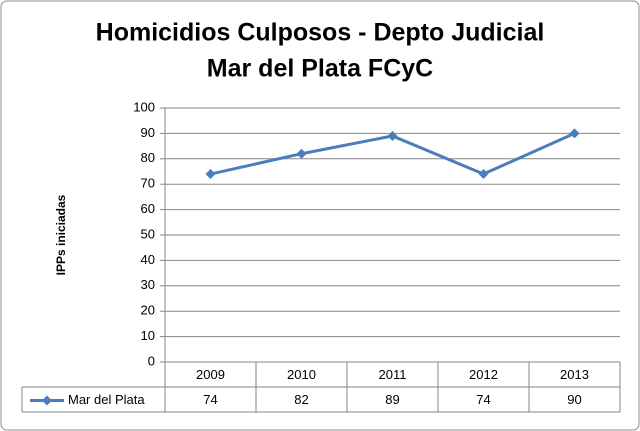 This screenshot has height=431, width=640. What do you see at coordinates (393, 374) in the screenshot?
I see `x-tick-label: 2011` at bounding box center [393, 374].